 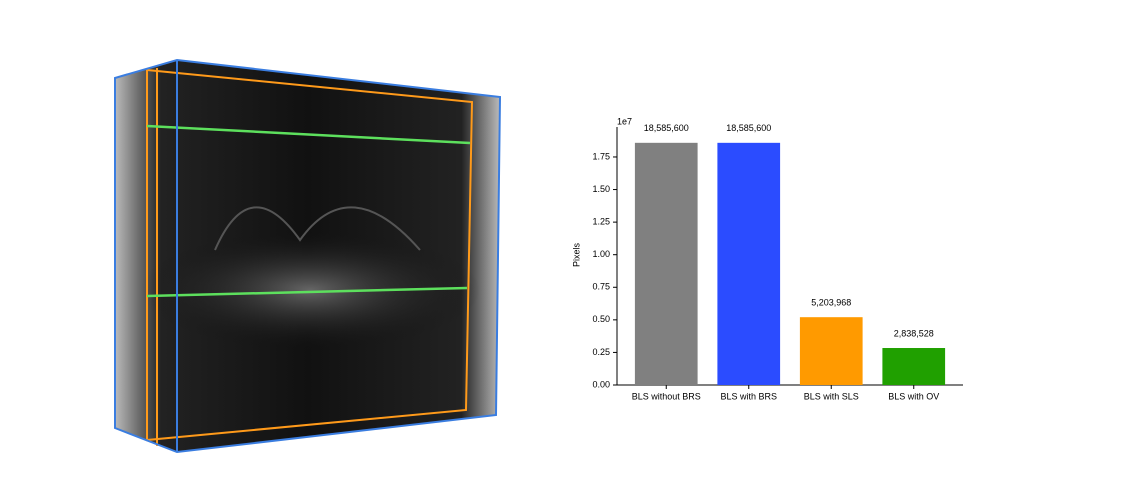 What do you see at coordinates (914, 333) in the screenshot?
I see `value-label: 2,838,528` at bounding box center [914, 333].